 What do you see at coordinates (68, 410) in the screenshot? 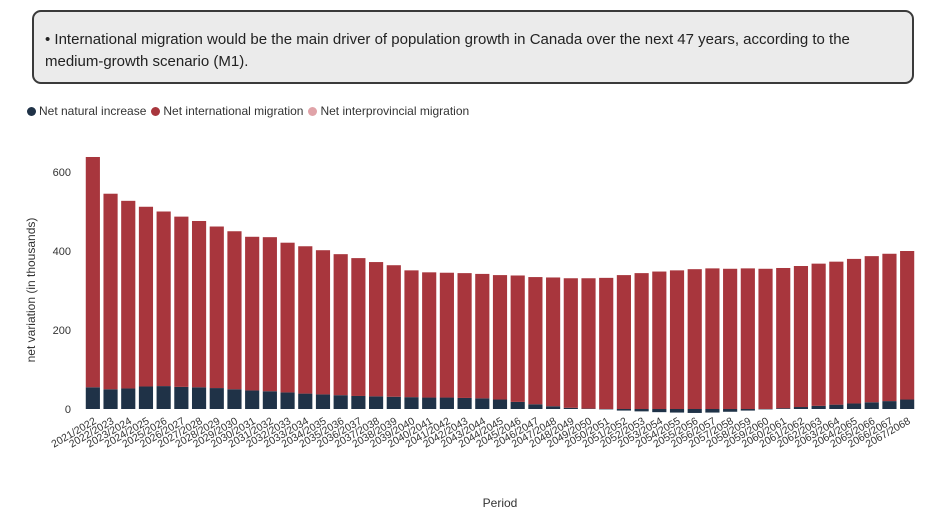
I see `y-tick-label: 0` at bounding box center [68, 410].